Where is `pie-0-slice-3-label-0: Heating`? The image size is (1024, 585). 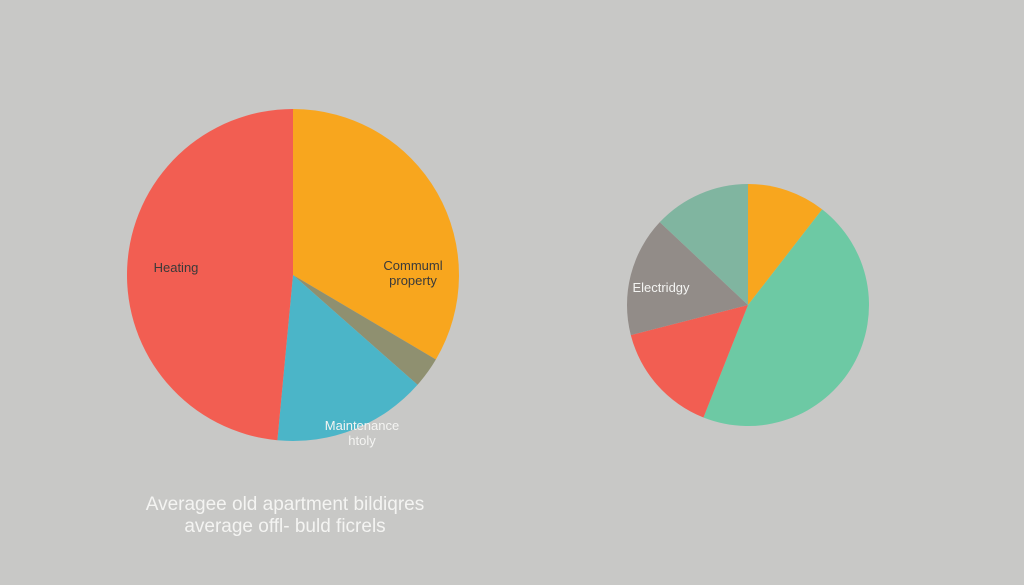
pie-0-slice-3-label-0: Heating is located at coordinates (176, 267).